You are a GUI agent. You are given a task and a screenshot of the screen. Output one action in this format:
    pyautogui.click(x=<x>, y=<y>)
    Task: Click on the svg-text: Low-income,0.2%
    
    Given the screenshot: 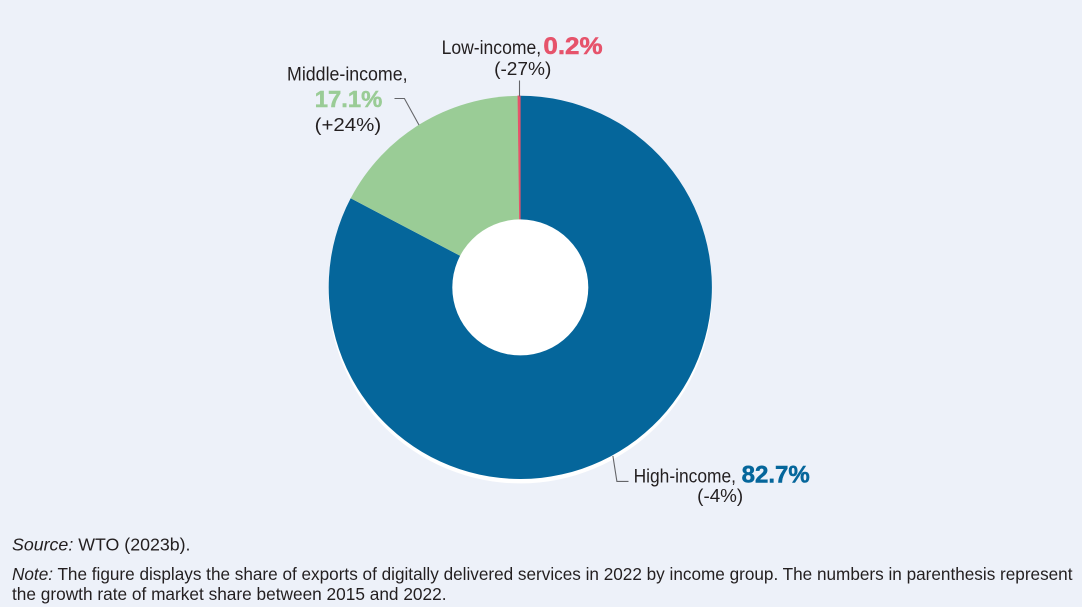 What is the action you would take?
    pyautogui.click(x=522, y=46)
    